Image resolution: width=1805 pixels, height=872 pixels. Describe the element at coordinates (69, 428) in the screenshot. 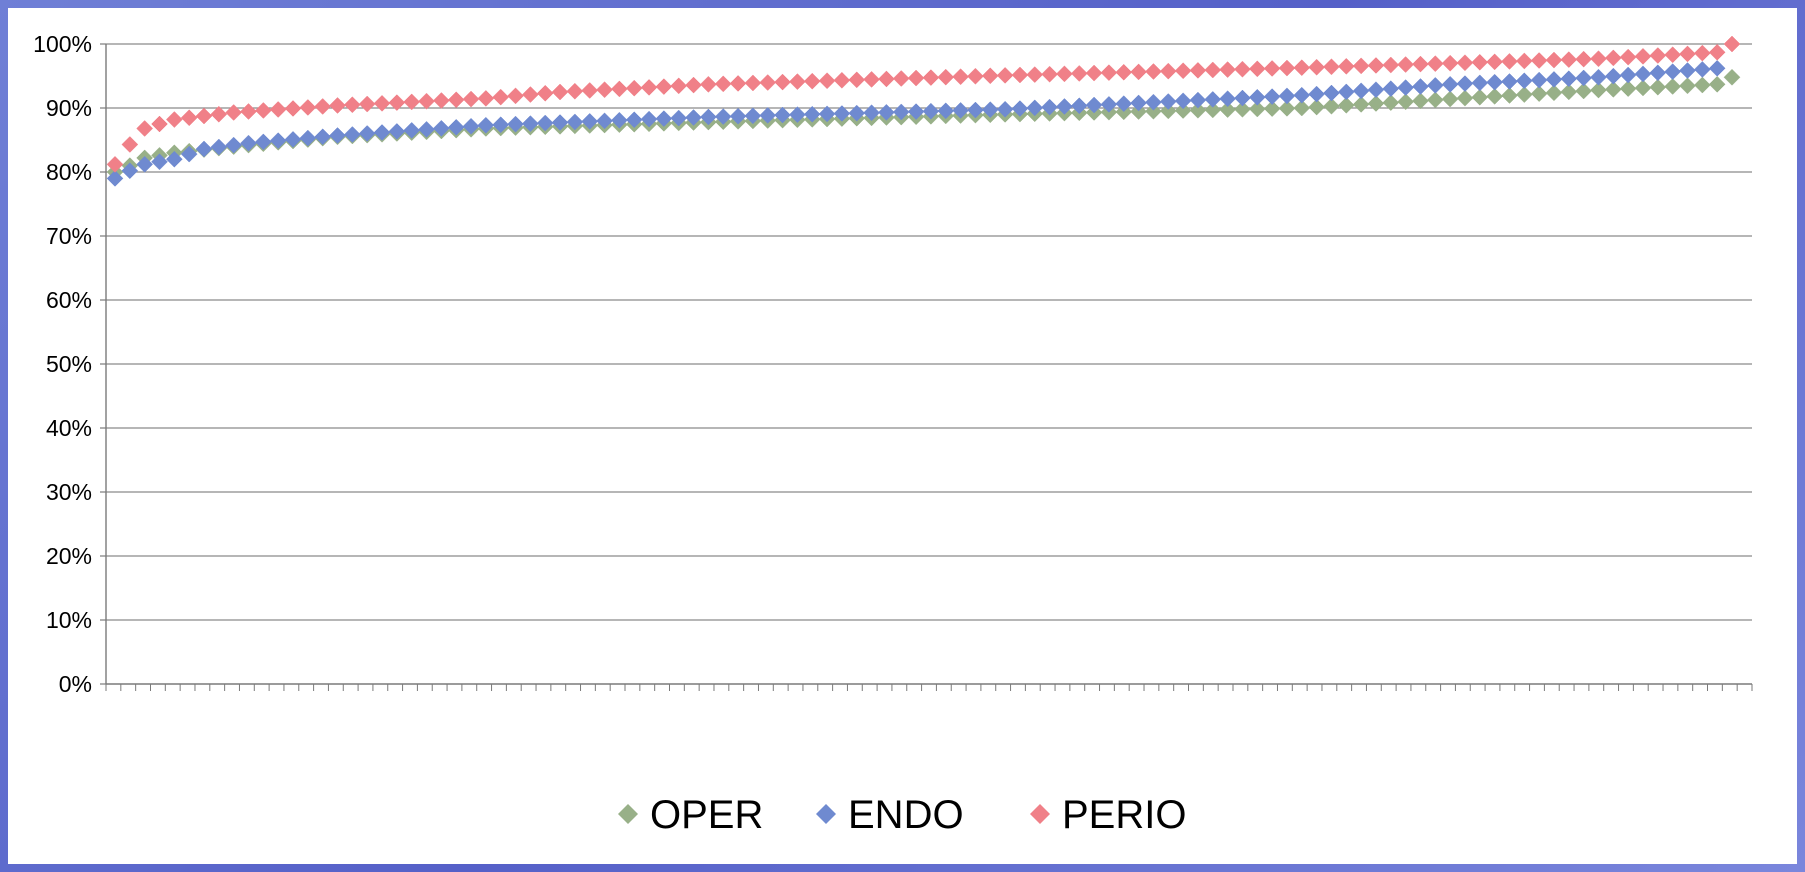

I see `y-tick-label: 40%` at that location.